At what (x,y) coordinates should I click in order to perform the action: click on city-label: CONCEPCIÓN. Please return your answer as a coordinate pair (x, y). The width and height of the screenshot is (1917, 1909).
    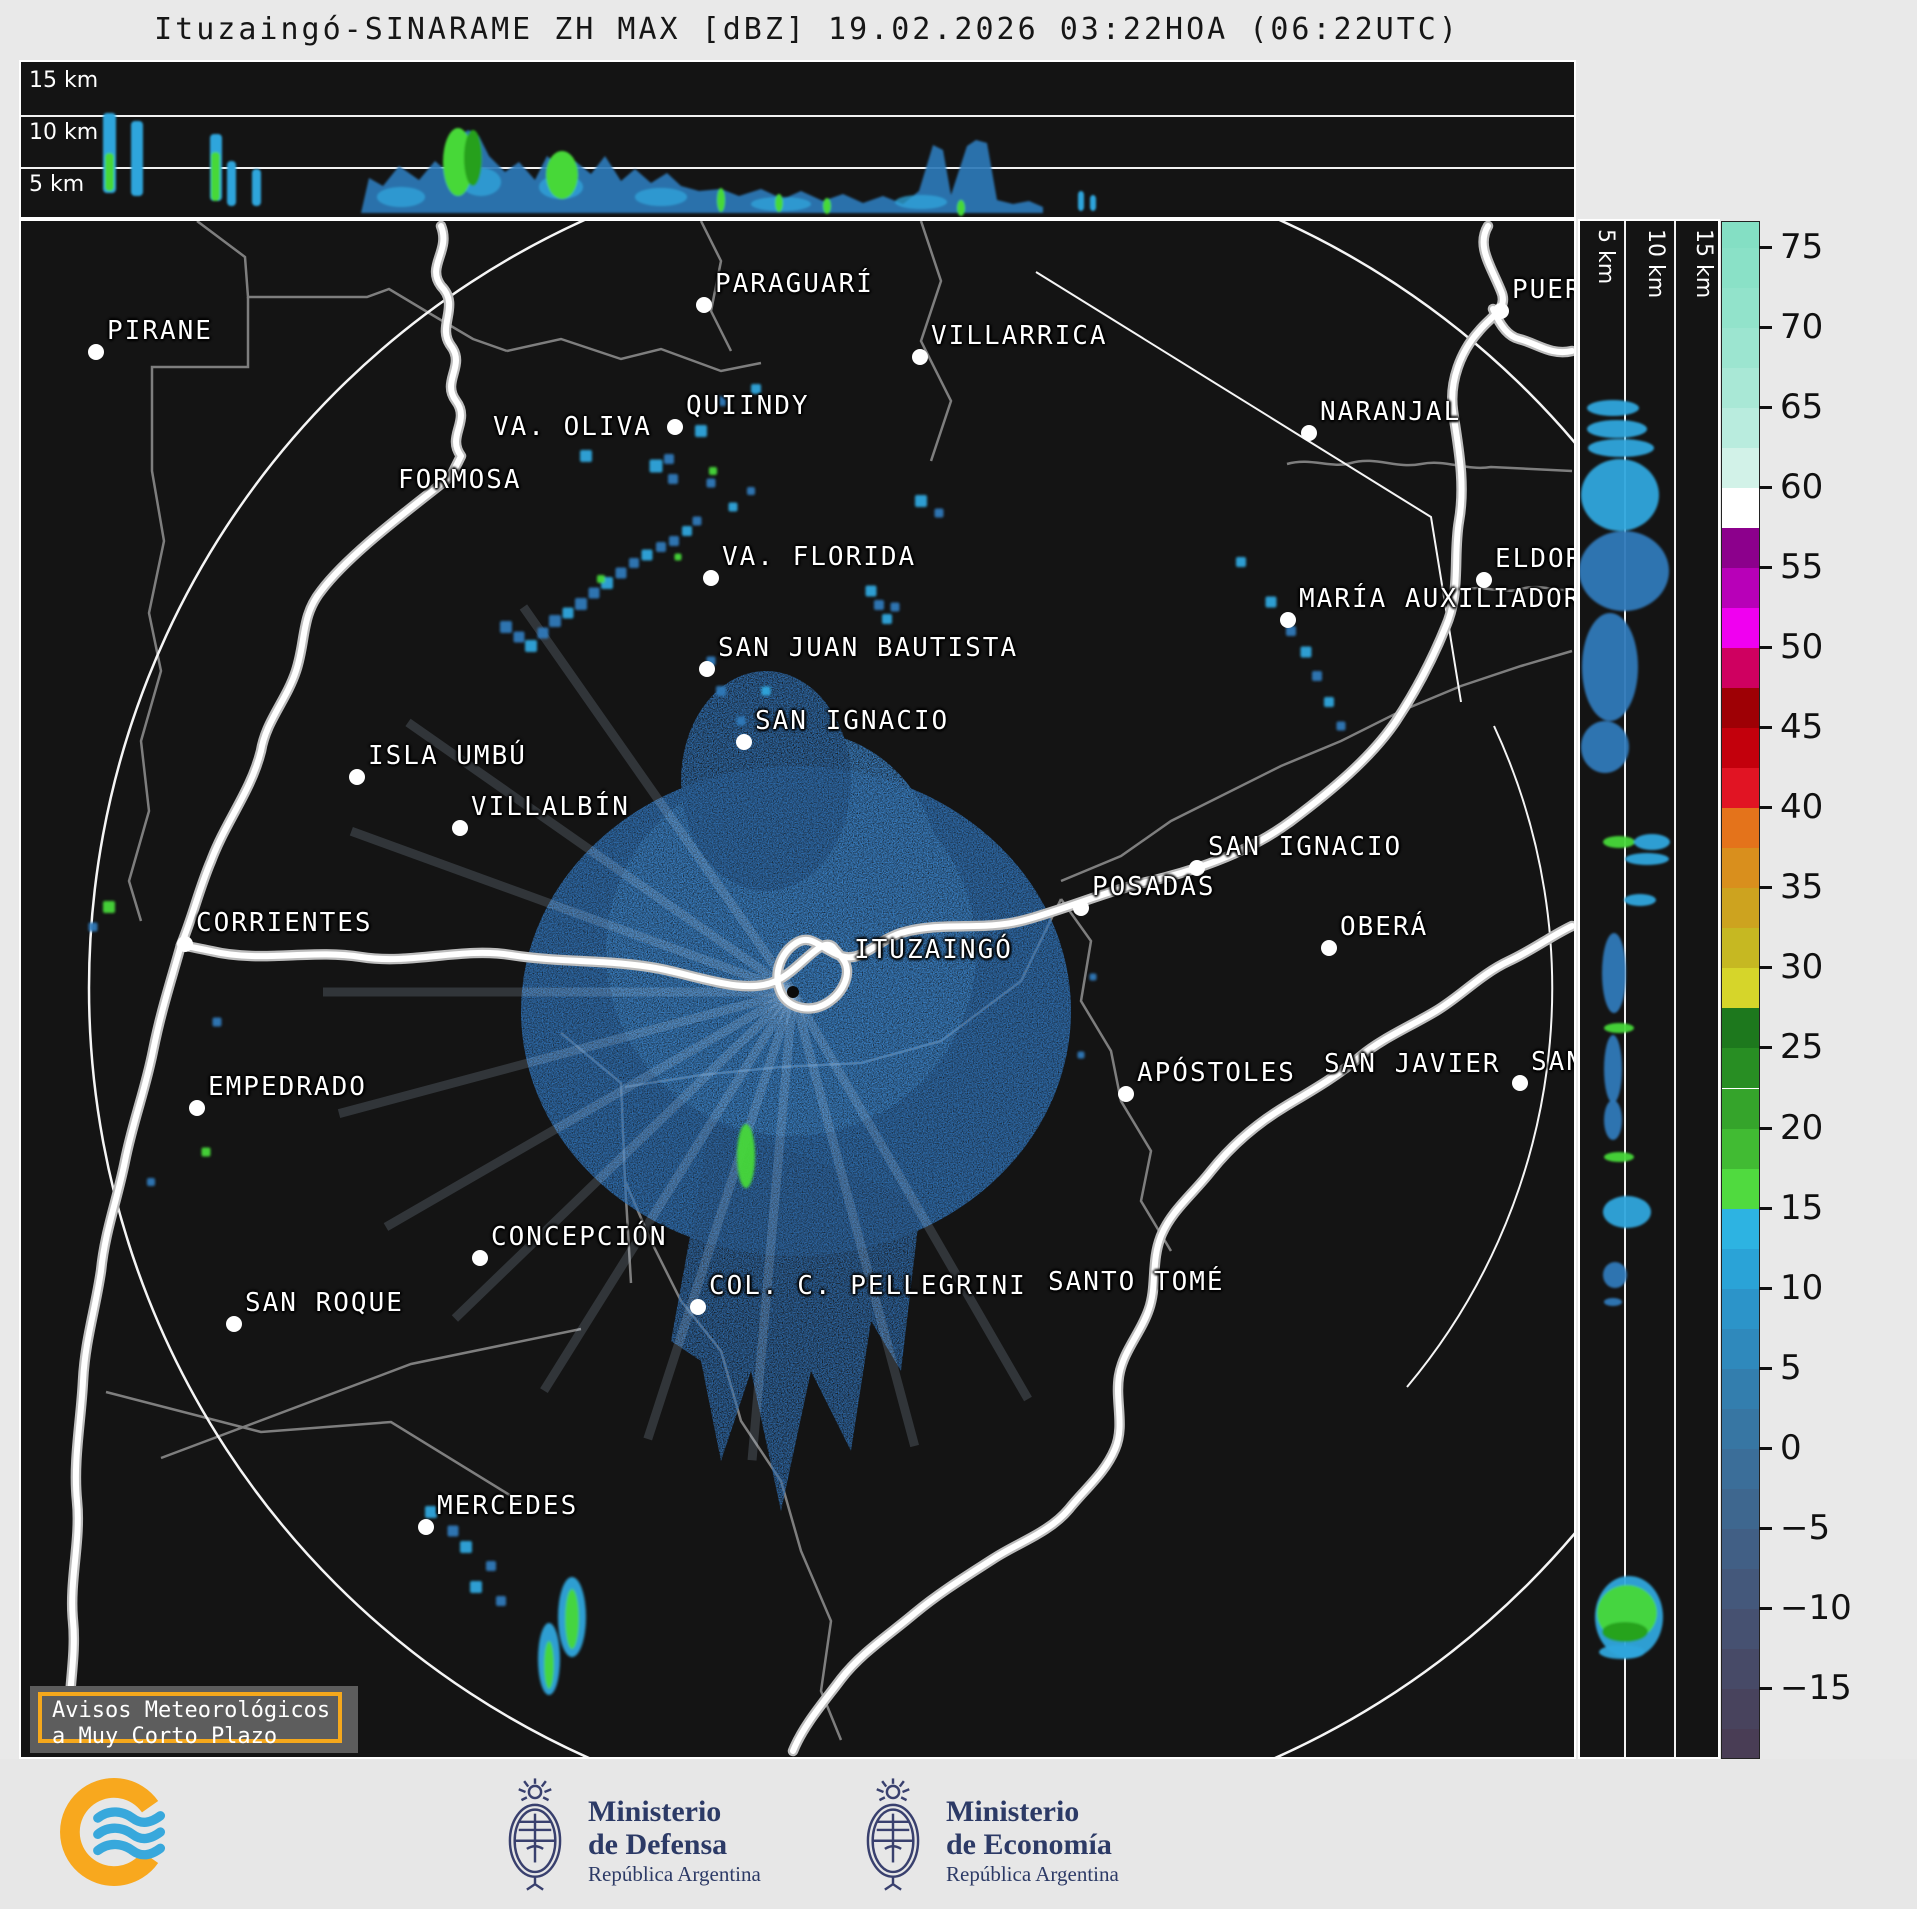
    Looking at the image, I should click on (579, 1237).